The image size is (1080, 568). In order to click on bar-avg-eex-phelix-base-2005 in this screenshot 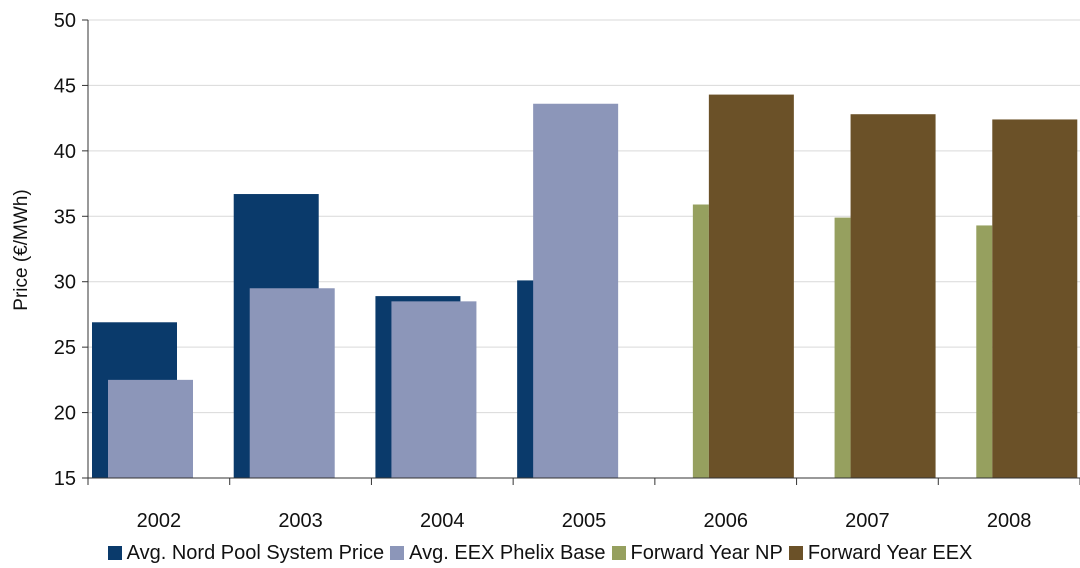, I will do `click(576, 291)`.